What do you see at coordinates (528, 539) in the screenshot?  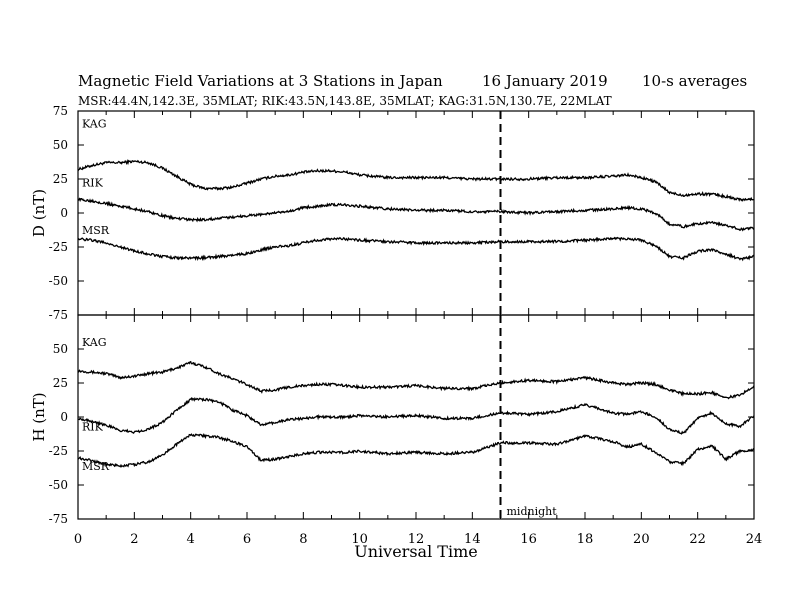 I see `x-tick-label: 16` at bounding box center [528, 539].